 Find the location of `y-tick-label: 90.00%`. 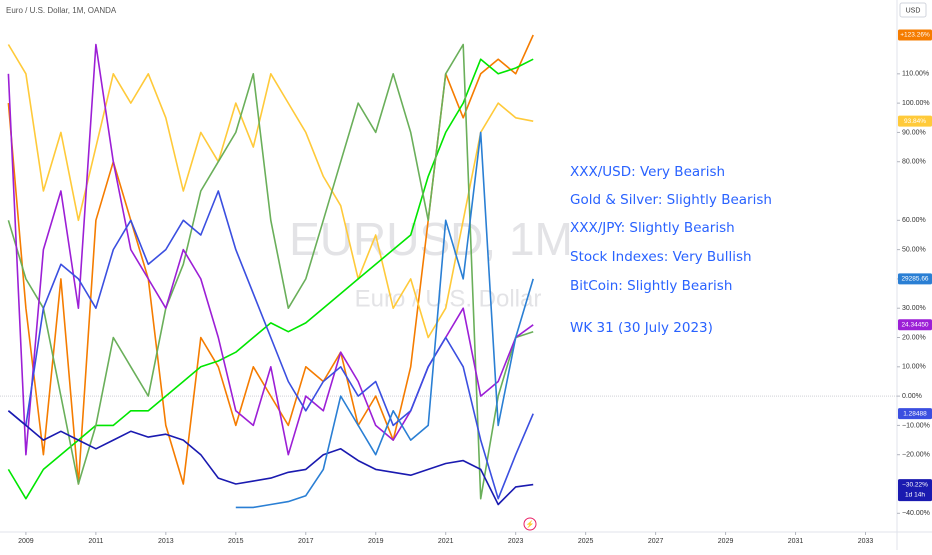

y-tick-label: 90.00% is located at coordinates (914, 132).